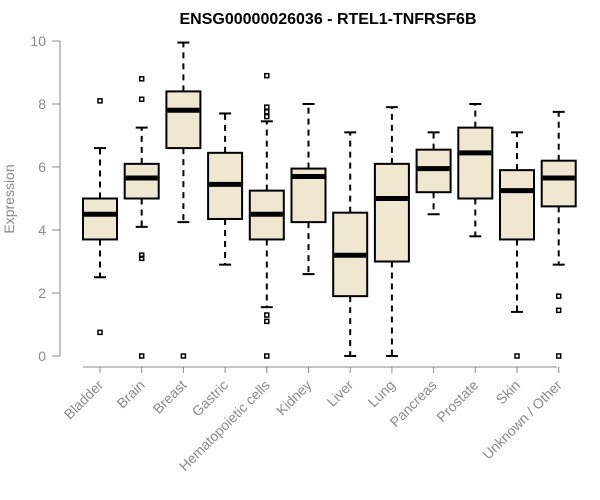 This screenshot has width=600, height=500. I want to click on x-tick-label: Brain, so click(130, 394).